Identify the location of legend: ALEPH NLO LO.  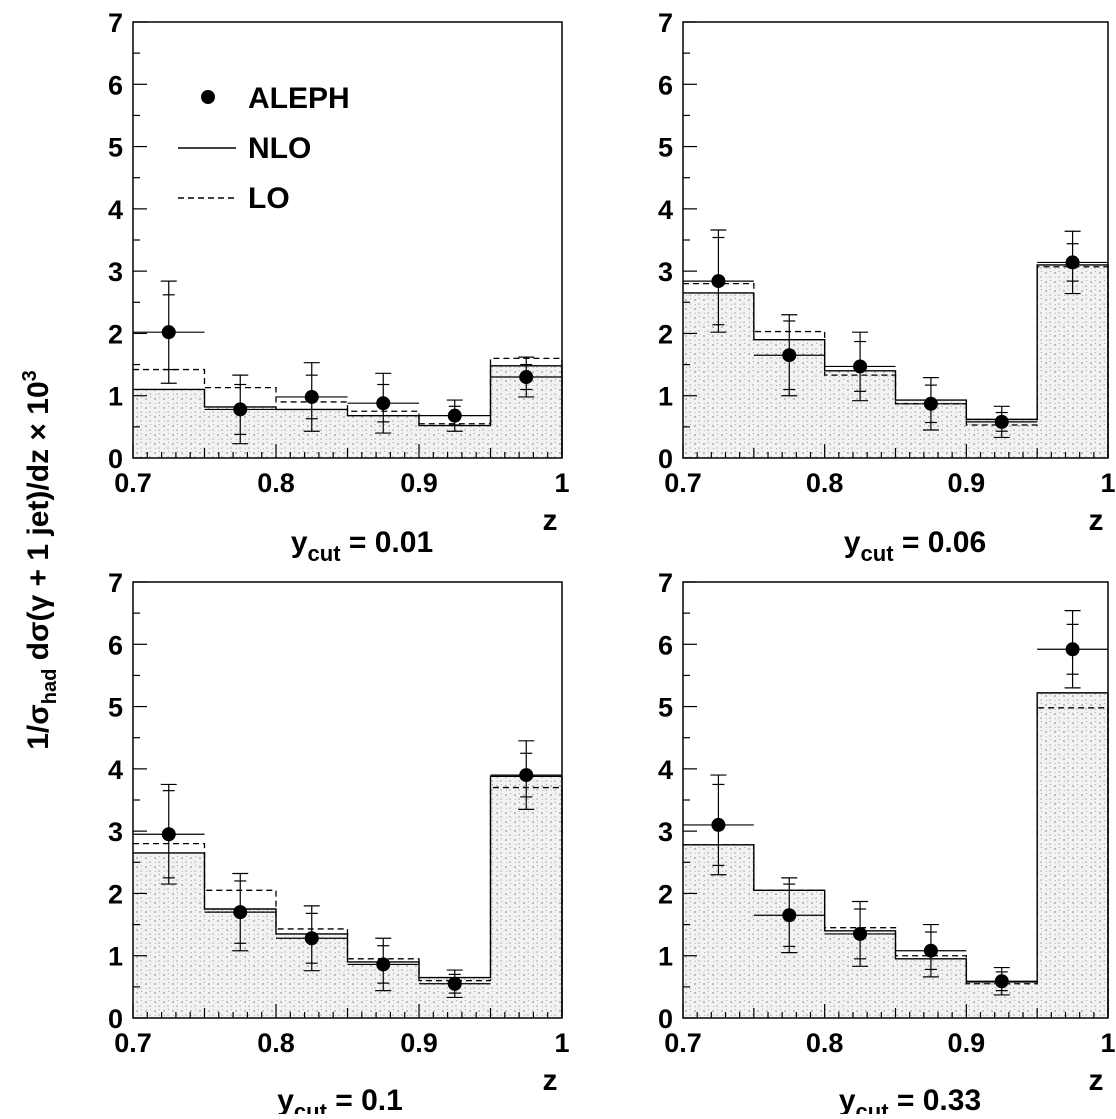
(264, 148).